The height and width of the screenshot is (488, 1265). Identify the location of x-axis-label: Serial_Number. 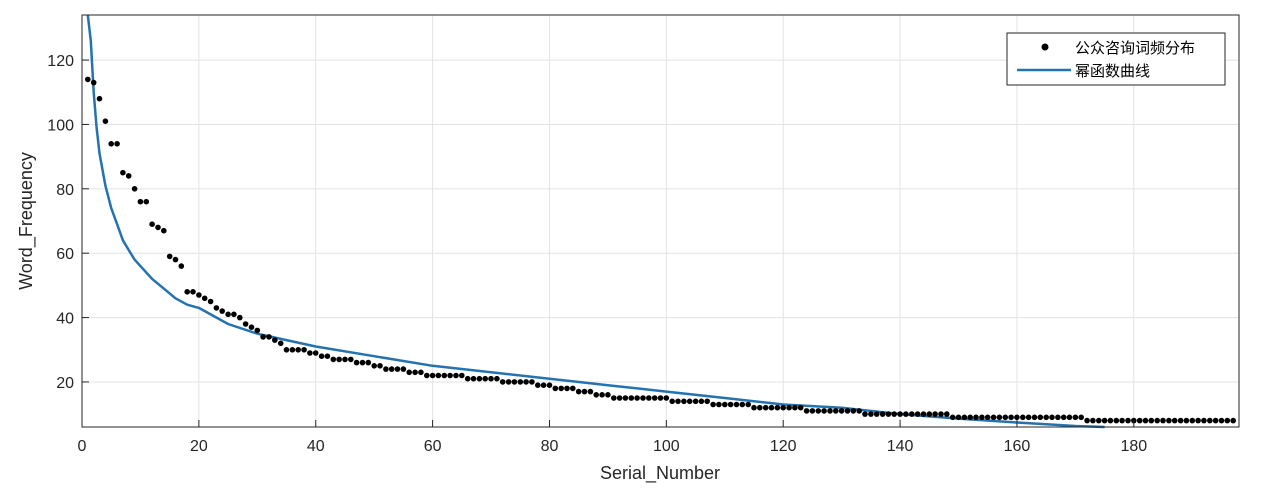
(660, 473).